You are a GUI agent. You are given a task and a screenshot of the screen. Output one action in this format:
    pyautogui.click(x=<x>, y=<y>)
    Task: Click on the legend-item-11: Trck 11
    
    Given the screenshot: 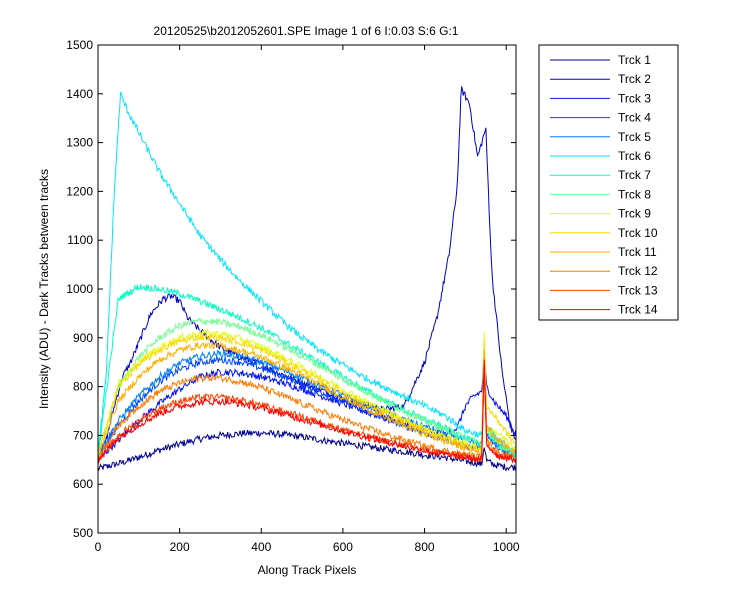 What is the action you would take?
    pyautogui.click(x=603, y=252)
    